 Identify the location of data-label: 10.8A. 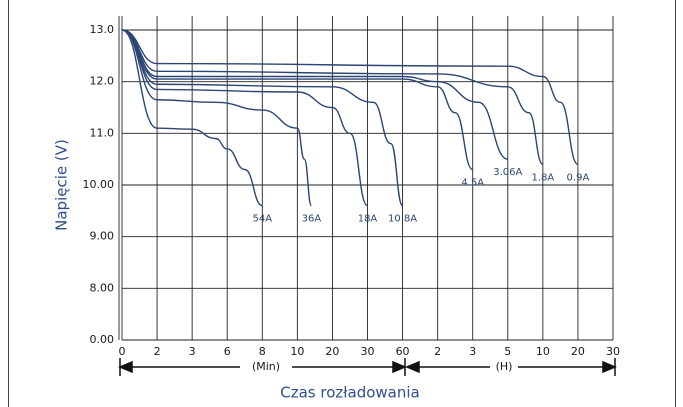
(402, 219).